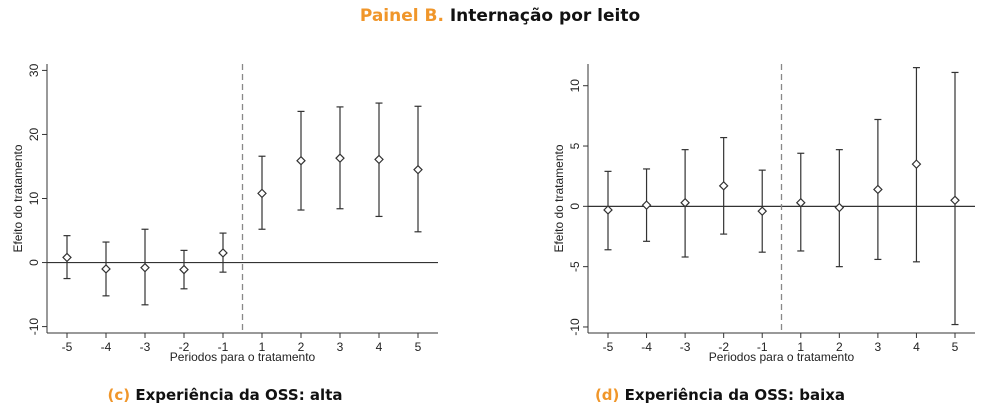 This screenshot has height=420, width=1000. What do you see at coordinates (575, 206) in the screenshot?
I see `y-tick-label-d: 0` at bounding box center [575, 206].